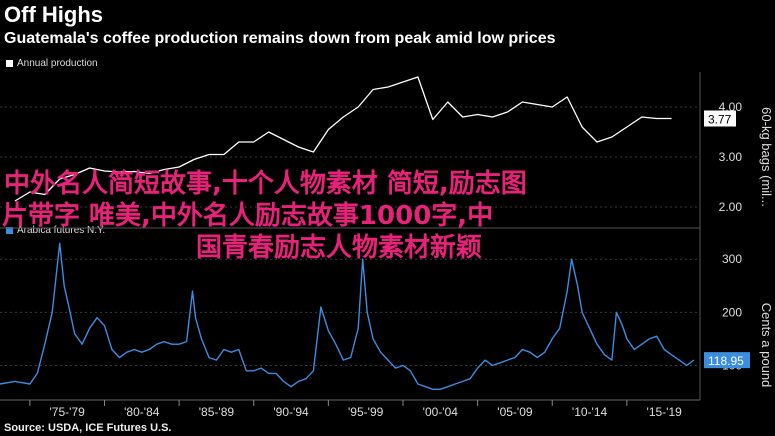  Describe the element at coordinates (665, 412) in the screenshot. I see `x-tick-label: '15-'19` at that location.